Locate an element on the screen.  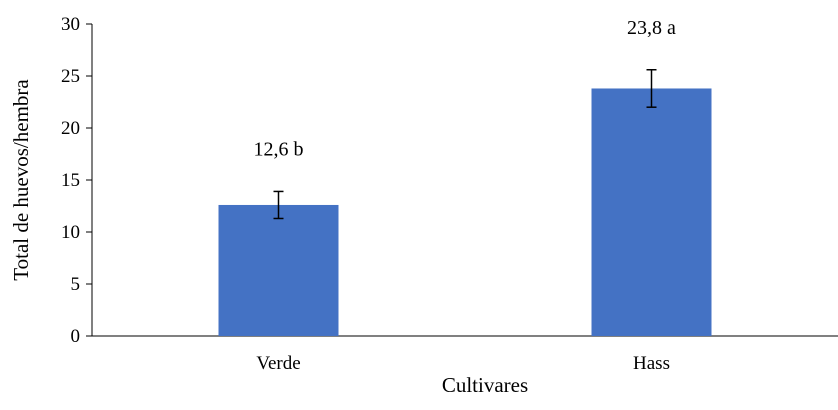
x-tick-label: Hass is located at coordinates (651, 363).